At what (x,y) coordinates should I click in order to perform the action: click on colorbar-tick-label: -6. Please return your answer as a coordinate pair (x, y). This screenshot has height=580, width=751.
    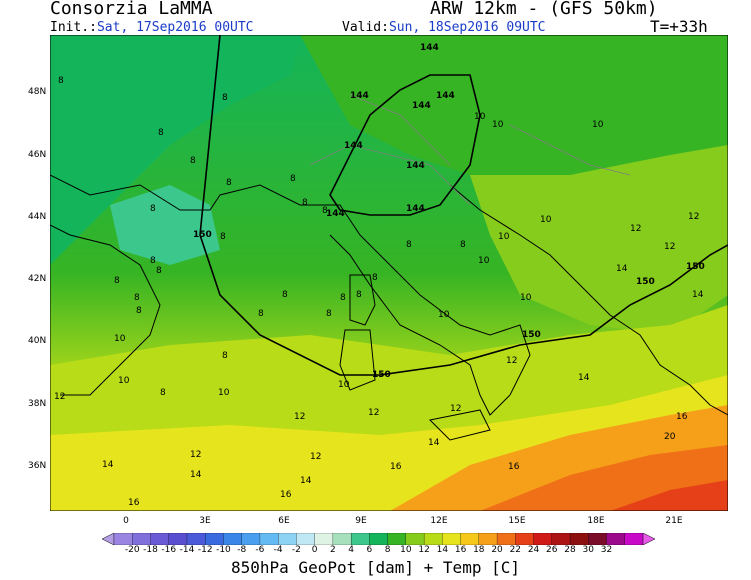
    Looking at the image, I should click on (260, 550).